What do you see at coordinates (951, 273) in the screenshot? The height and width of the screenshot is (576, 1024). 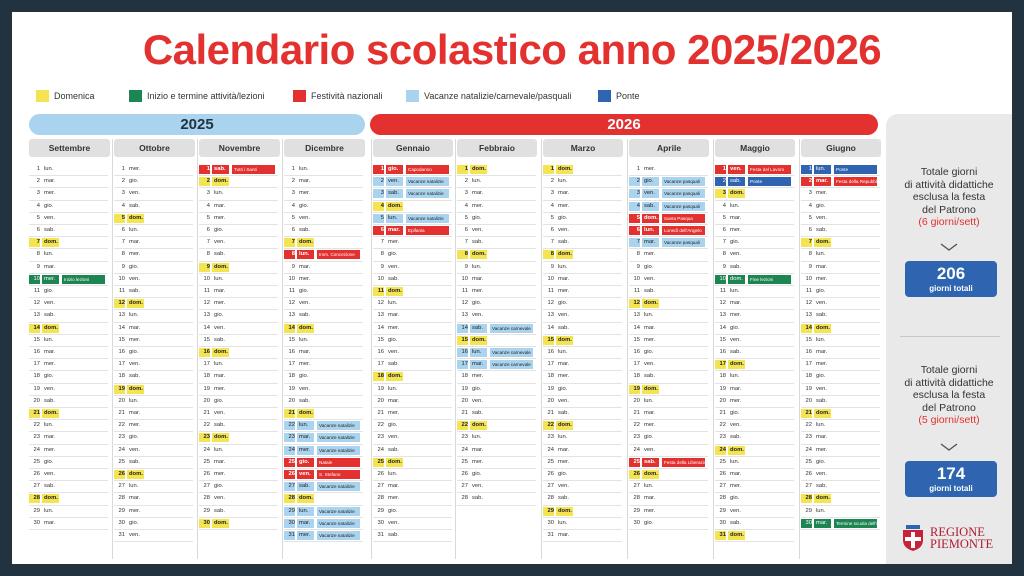 I see `total-value: 206` at bounding box center [951, 273].